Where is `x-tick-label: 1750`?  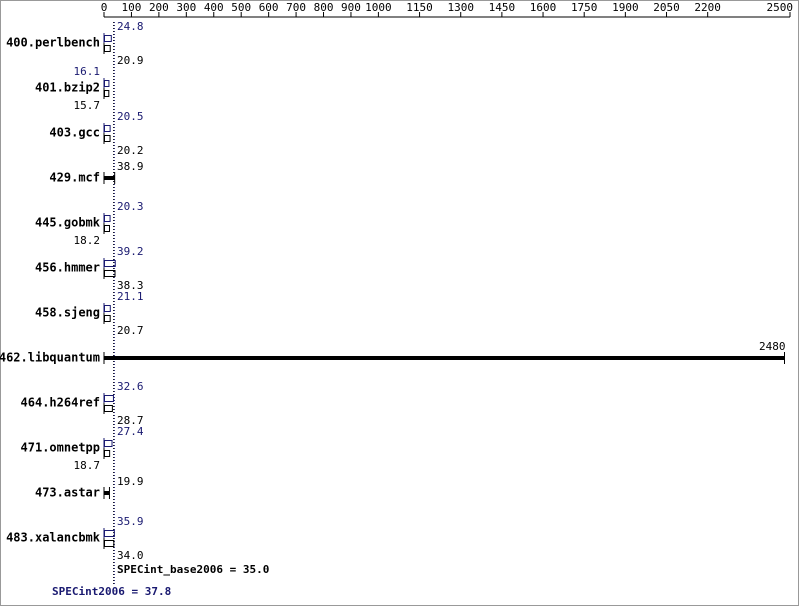 x-tick-label: 1750 is located at coordinates (584, 7).